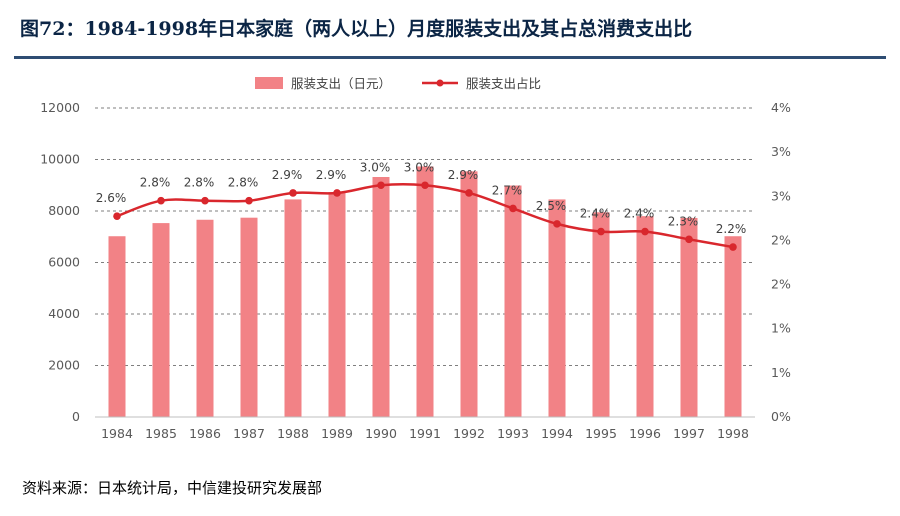 This screenshot has width=900, height=516. I want to click on legend: 服装支出（日元） 服装支出占比, so click(398, 83).